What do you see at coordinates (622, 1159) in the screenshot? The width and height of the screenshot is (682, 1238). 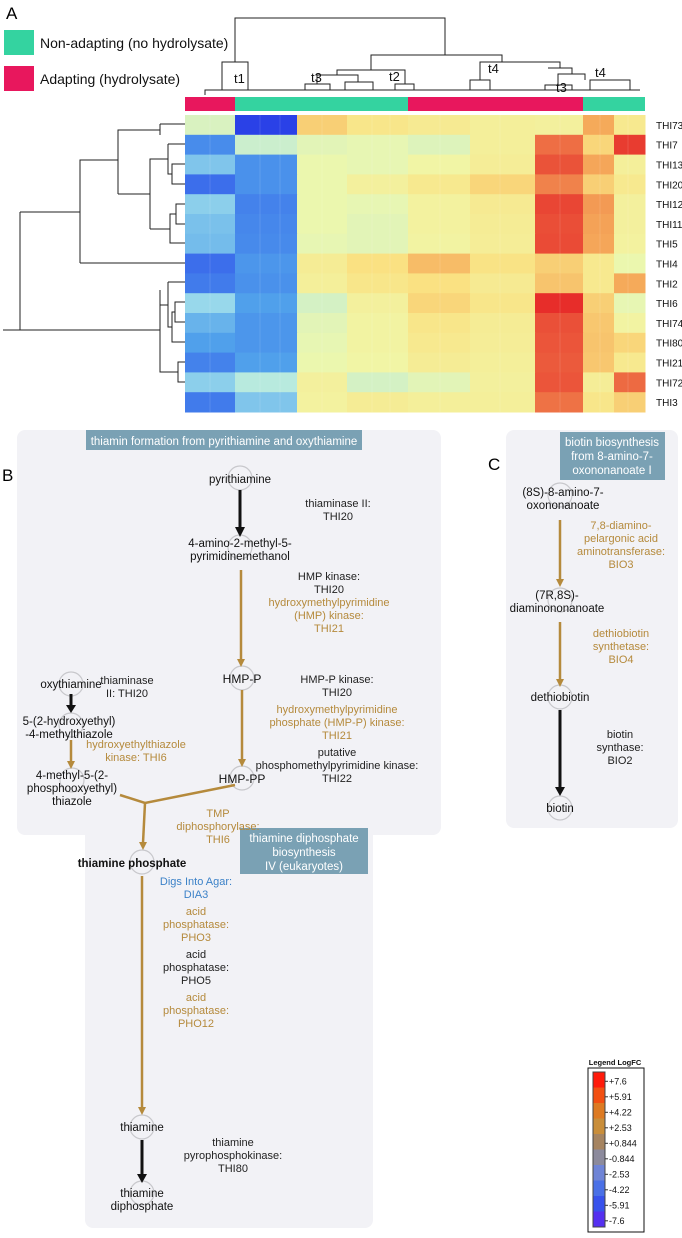 I see `legend-tick-label: -0.844` at bounding box center [622, 1159].